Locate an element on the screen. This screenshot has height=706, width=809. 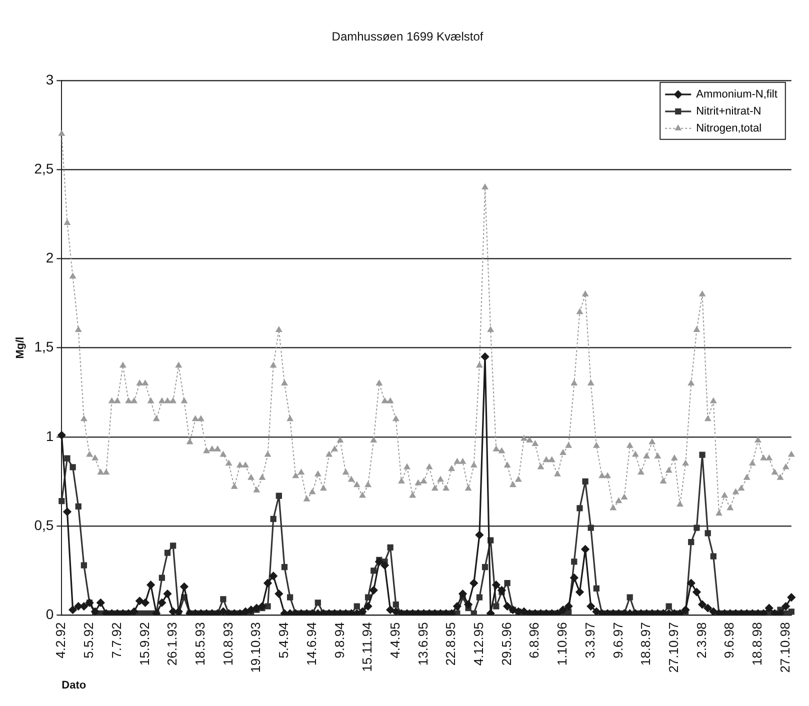
x-tick-label: 7.7.92 is located at coordinates (116, 640).